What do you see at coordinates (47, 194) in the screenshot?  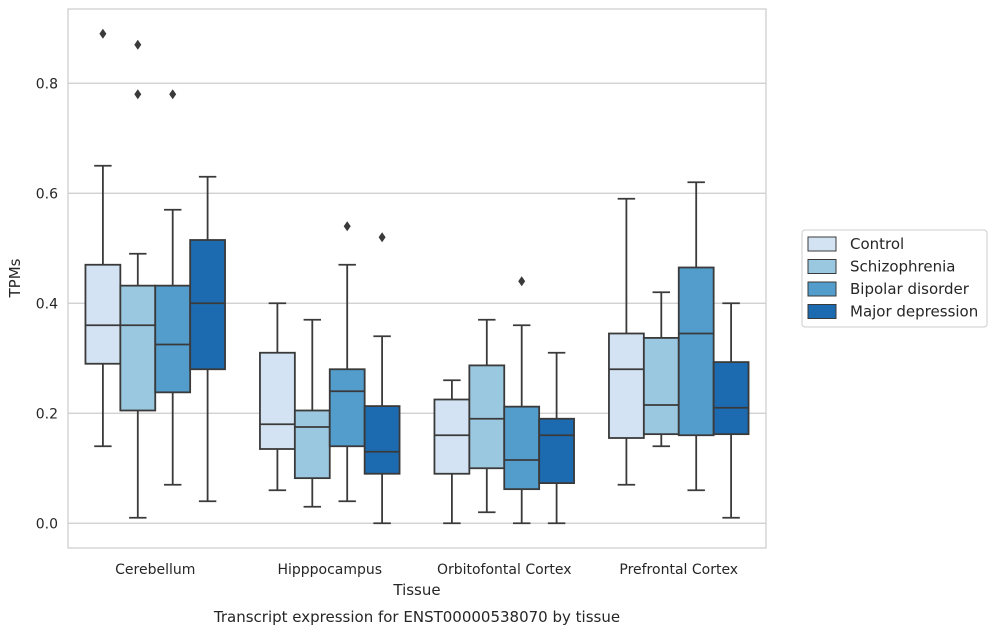 I see `y-tick-label: 0.6` at bounding box center [47, 194].